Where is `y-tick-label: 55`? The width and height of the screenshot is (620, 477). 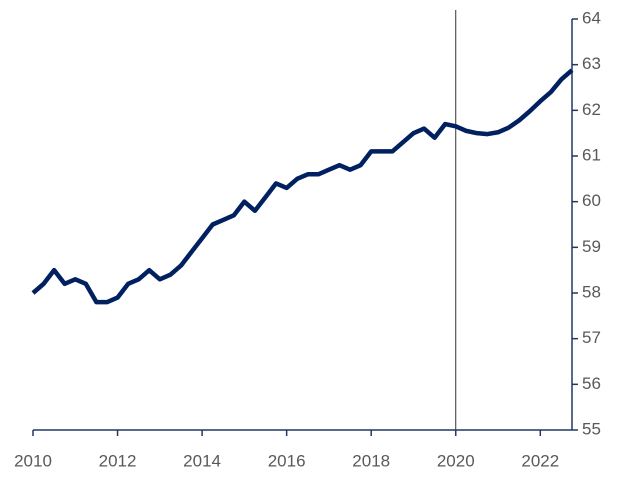 y-tick-label: 55 is located at coordinates (591, 428).